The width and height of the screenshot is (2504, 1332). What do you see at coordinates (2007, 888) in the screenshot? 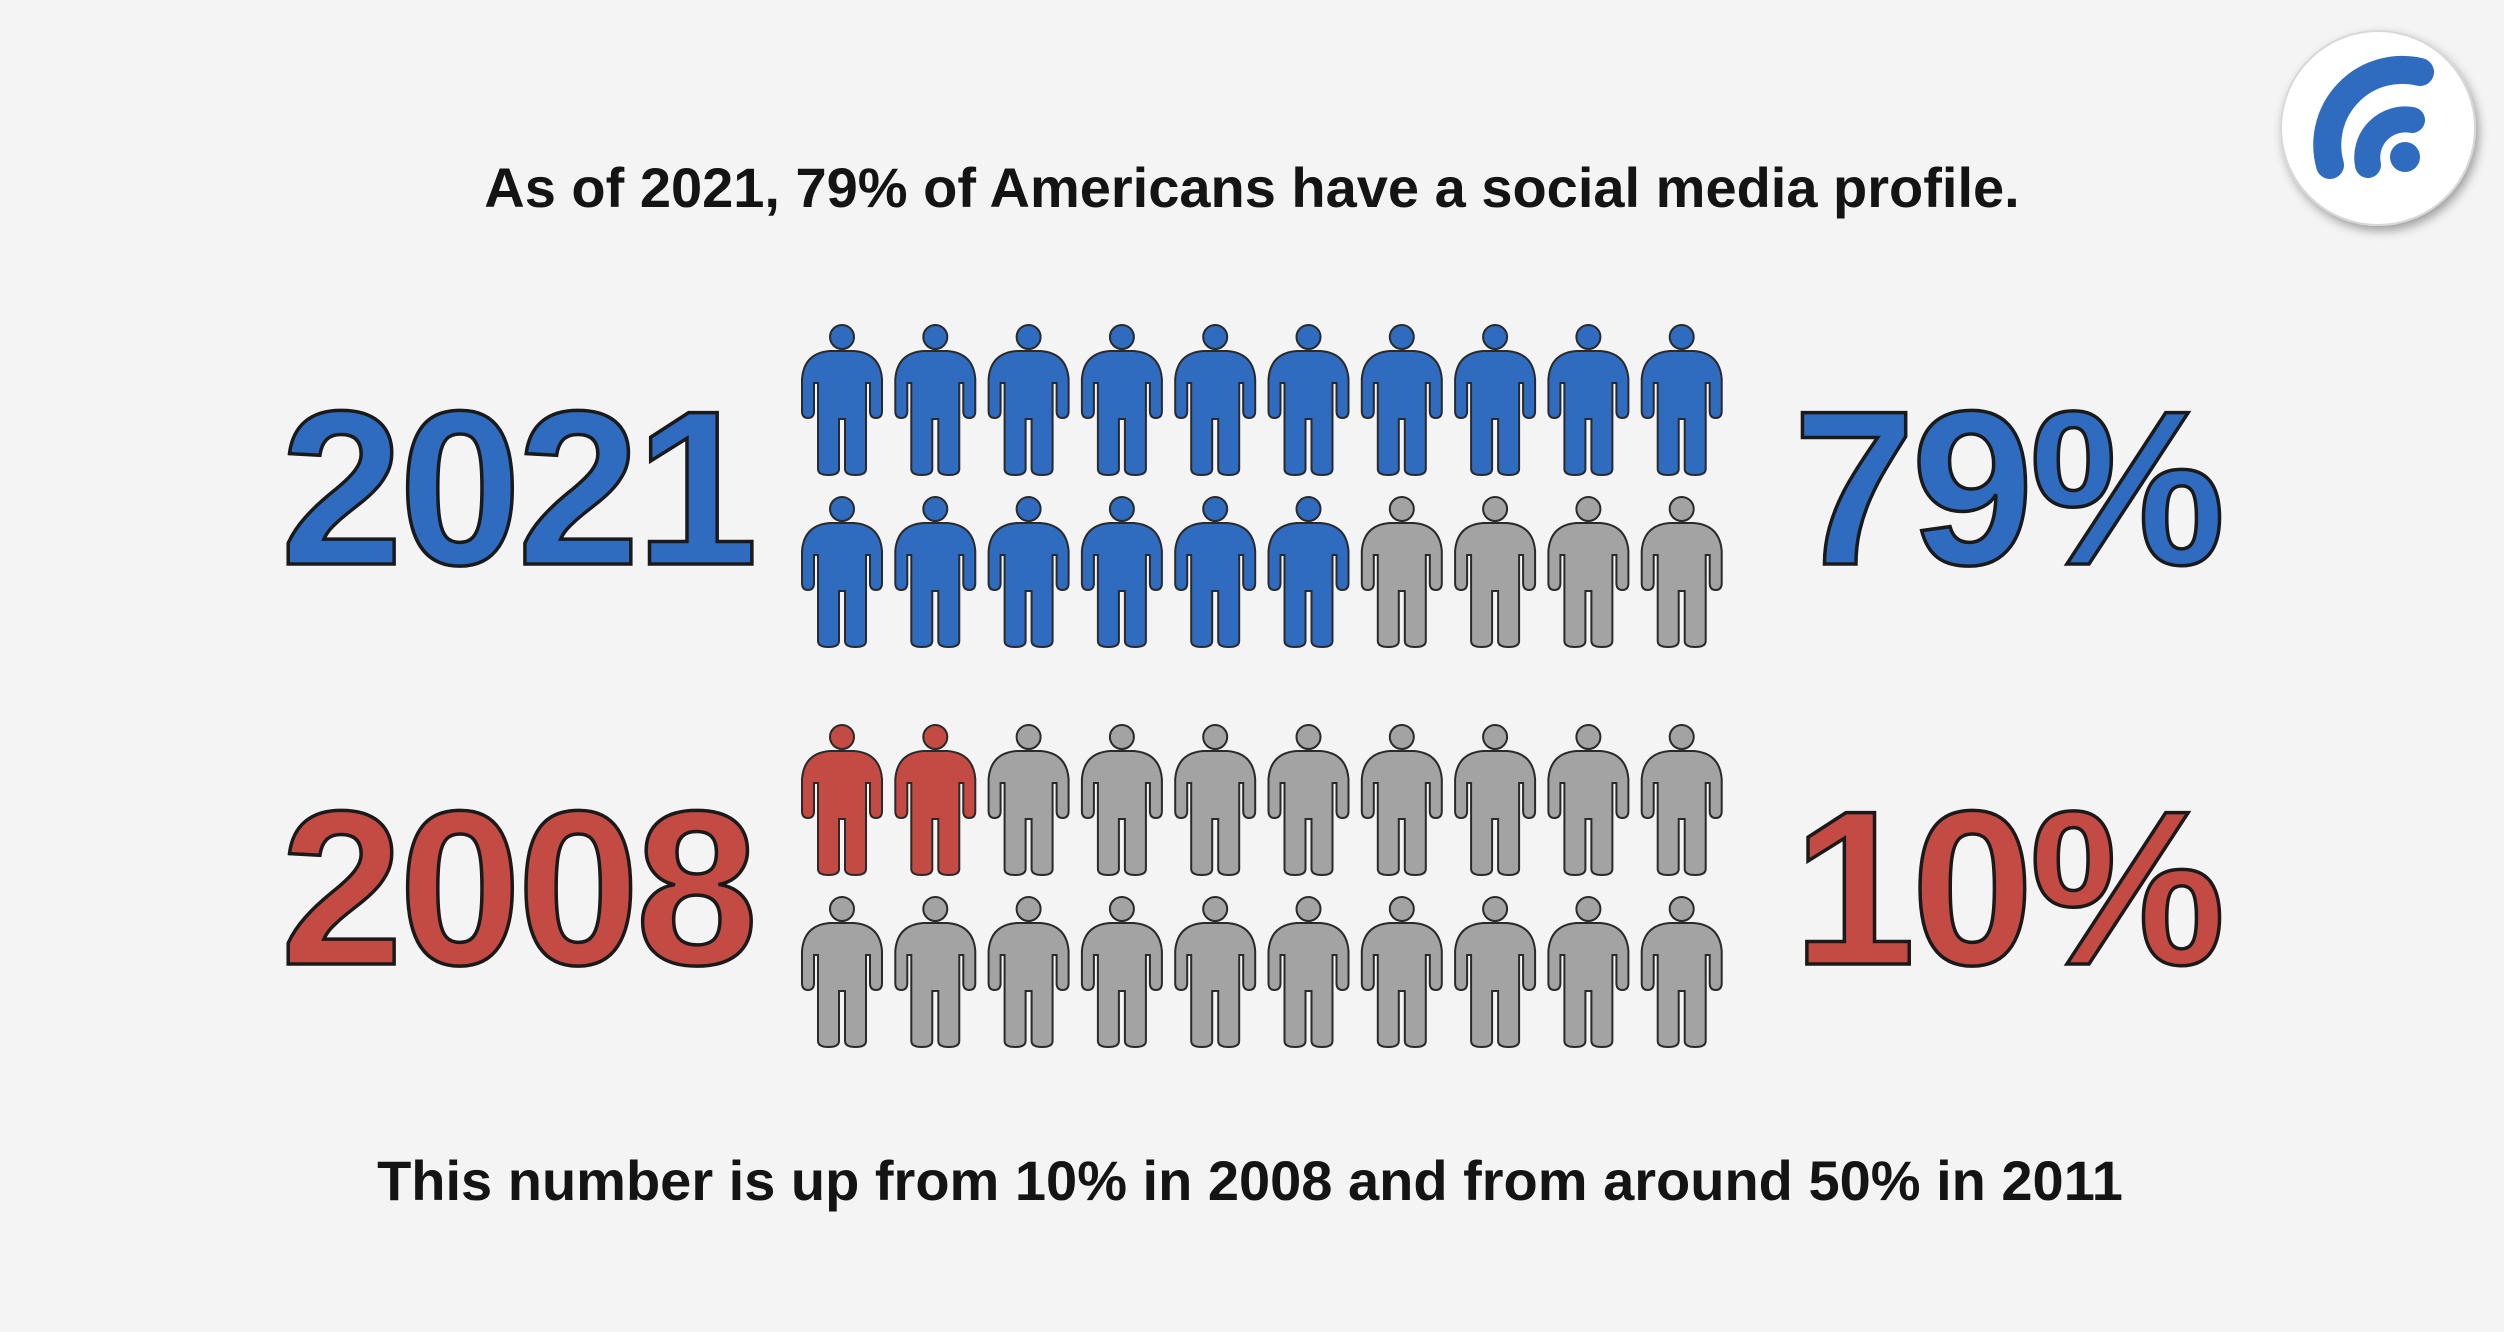
I see `percent-label: 10%` at bounding box center [2007, 888].